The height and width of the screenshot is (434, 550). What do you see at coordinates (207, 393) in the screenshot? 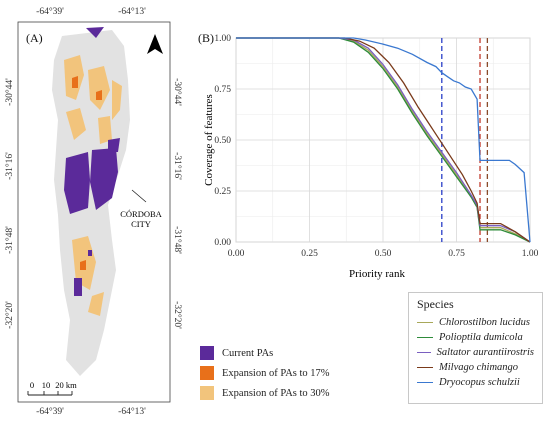
I see `expansion-30-swatch` at bounding box center [207, 393].